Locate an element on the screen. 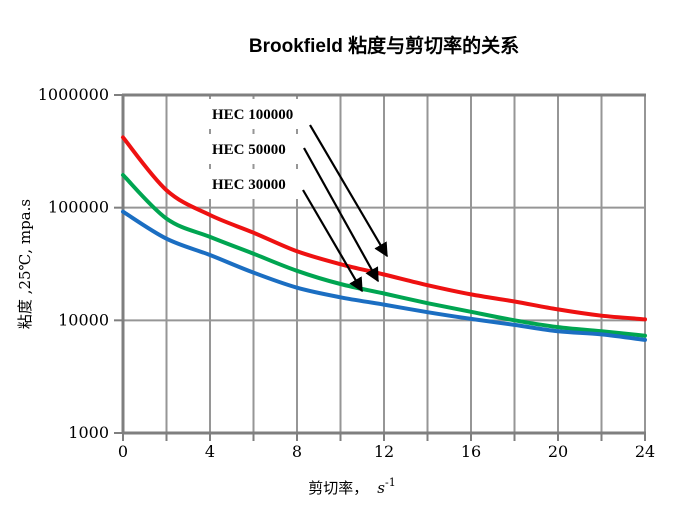 This screenshot has width=675, height=510. series-label-hec-50000: HEC 50000 is located at coordinates (249, 150).